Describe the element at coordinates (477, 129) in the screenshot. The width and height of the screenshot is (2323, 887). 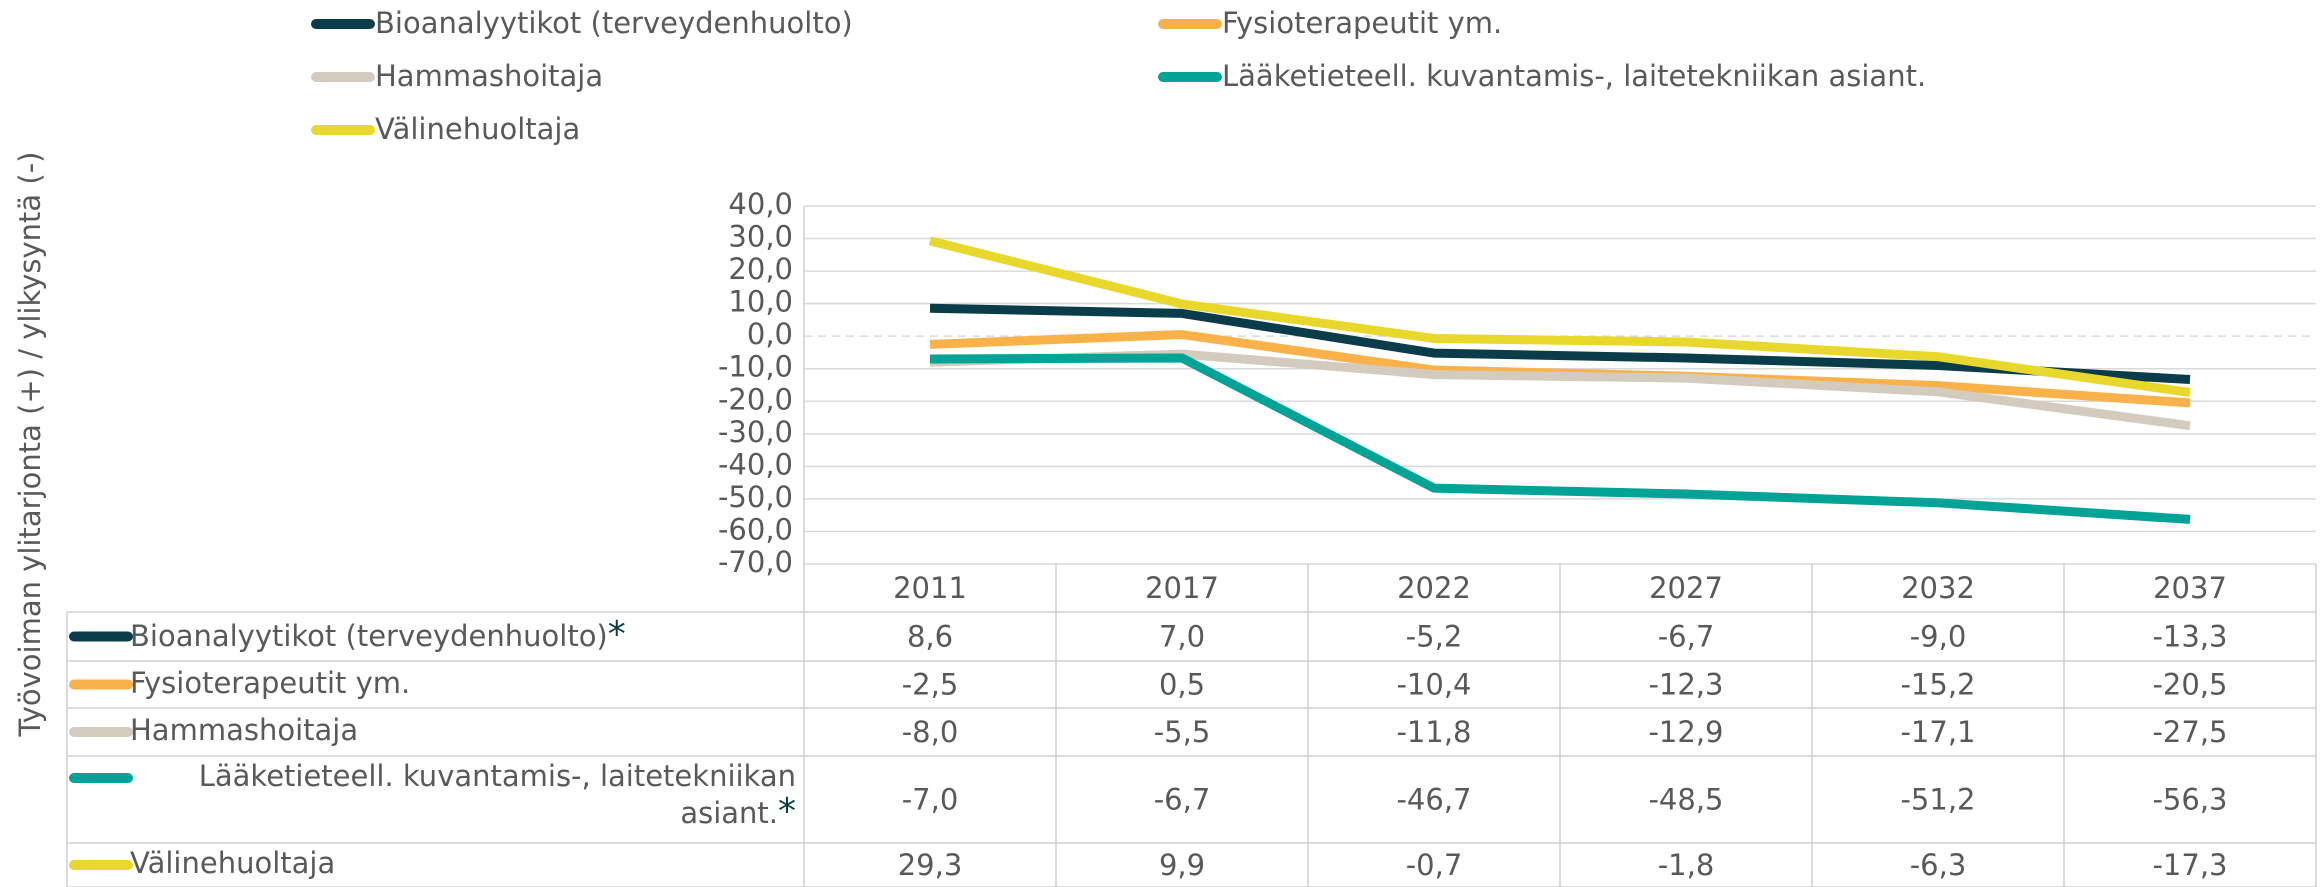
I see `legend-label: Välinehuoltaja` at that location.